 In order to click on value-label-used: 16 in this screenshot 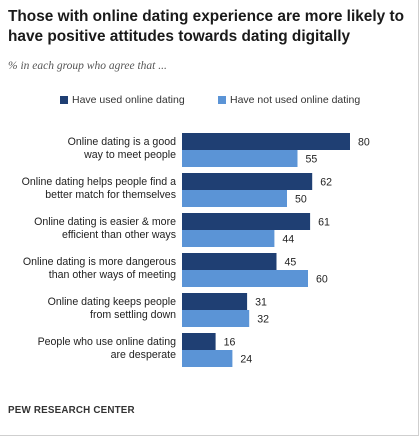, I will do `click(230, 343)`.